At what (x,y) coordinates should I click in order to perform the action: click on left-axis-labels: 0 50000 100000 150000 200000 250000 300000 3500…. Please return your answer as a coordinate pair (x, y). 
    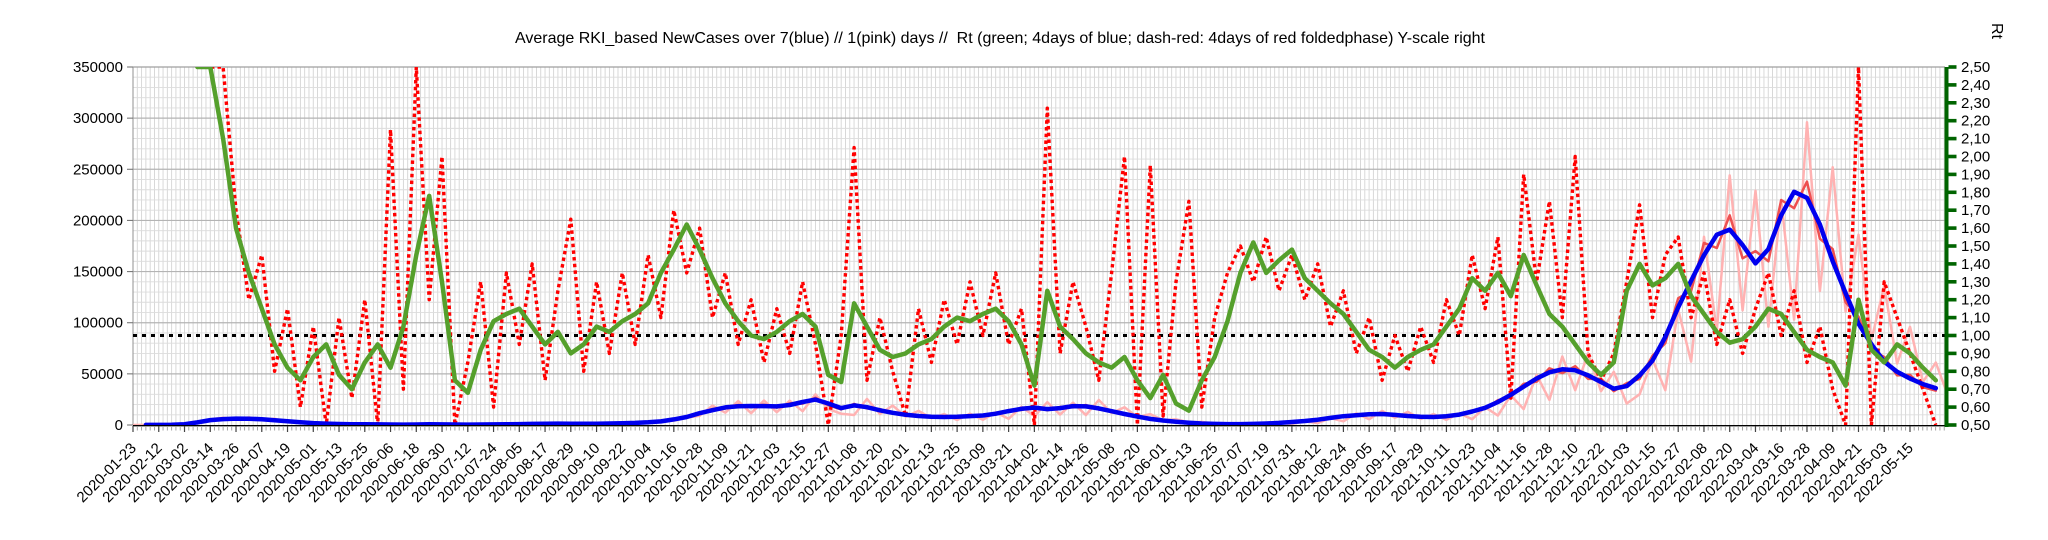
    Looking at the image, I should click on (103, 246).